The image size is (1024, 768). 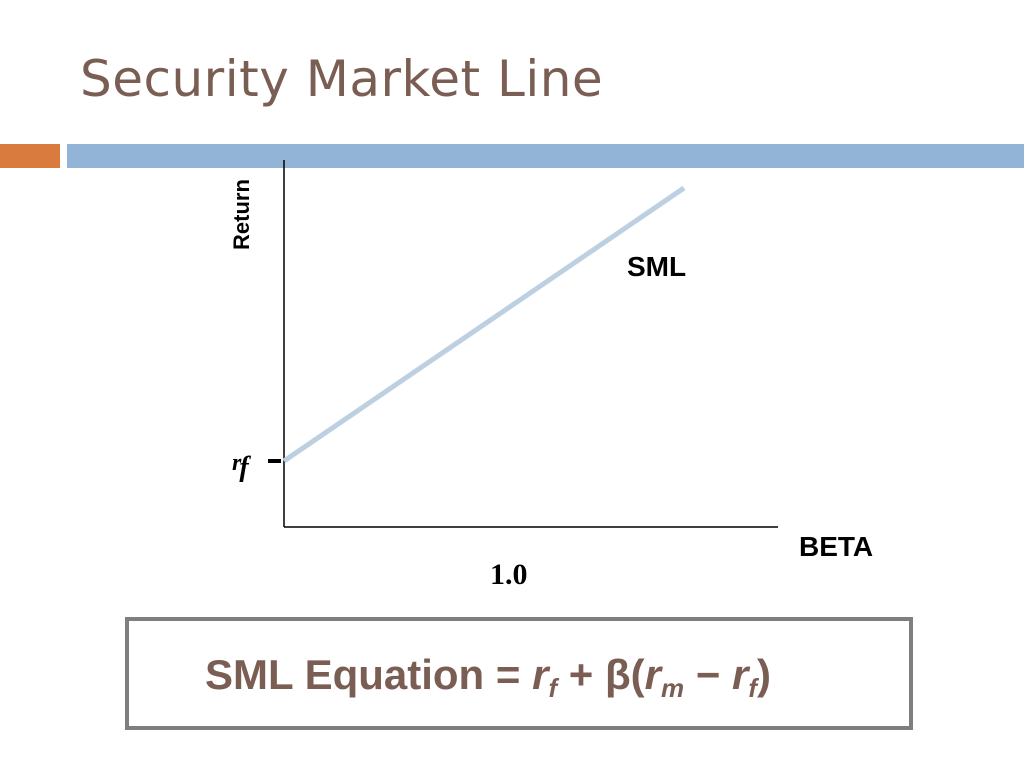 I want to click on equation-rm-sub: m, so click(x=672, y=688).